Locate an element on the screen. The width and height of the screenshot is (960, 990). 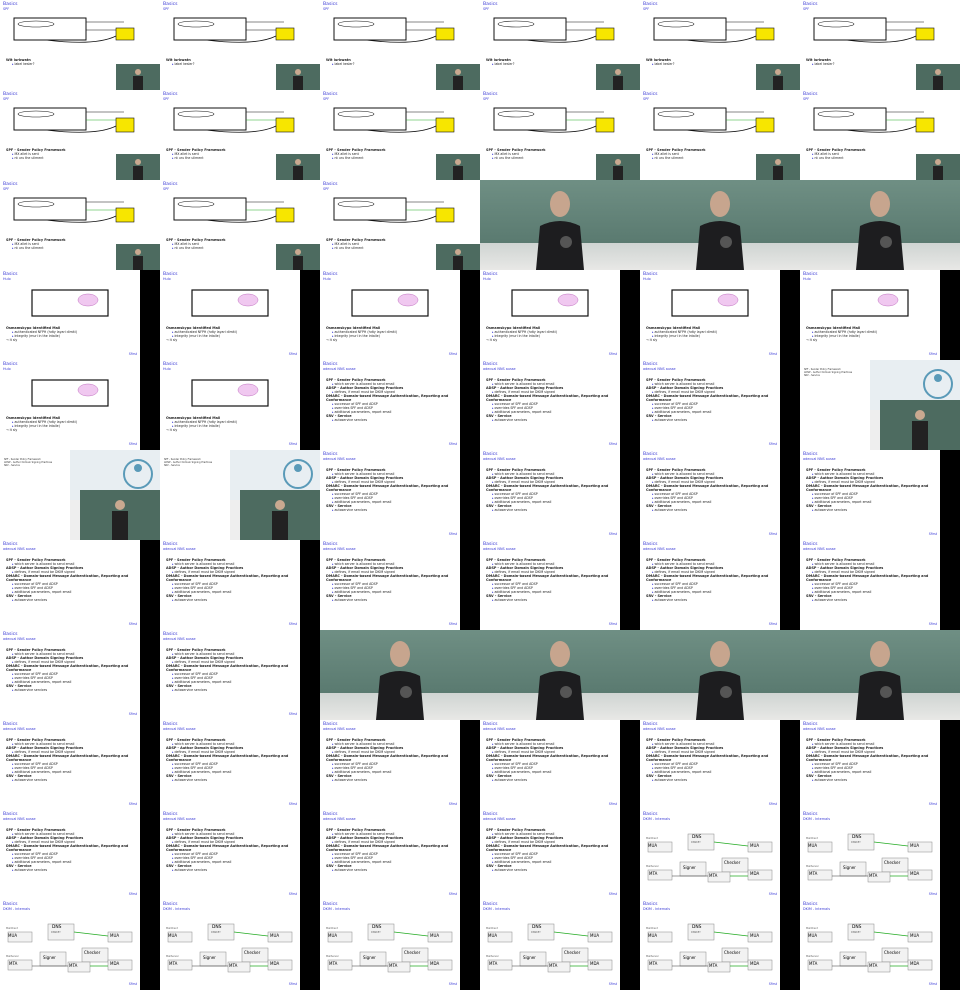
section-heading: Osmamskypo Identified Mail is located at coordinates (193, 418).